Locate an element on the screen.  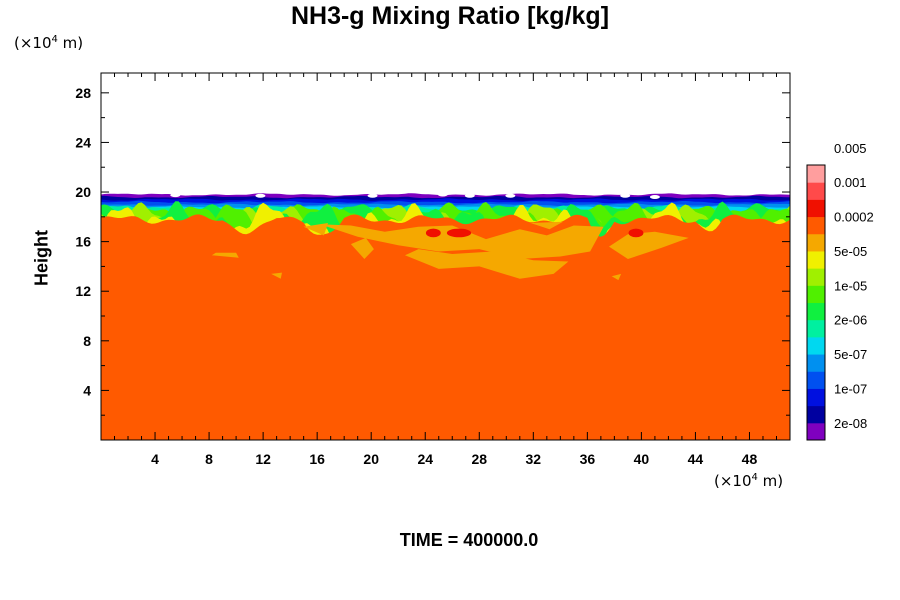
x-tick-label: 4 is located at coordinates (155, 459).